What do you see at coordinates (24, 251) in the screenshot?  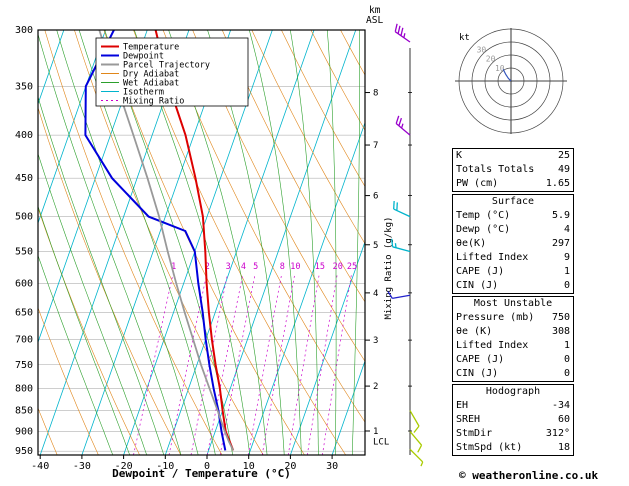 I see `svg-text: 550` at bounding box center [24, 251].